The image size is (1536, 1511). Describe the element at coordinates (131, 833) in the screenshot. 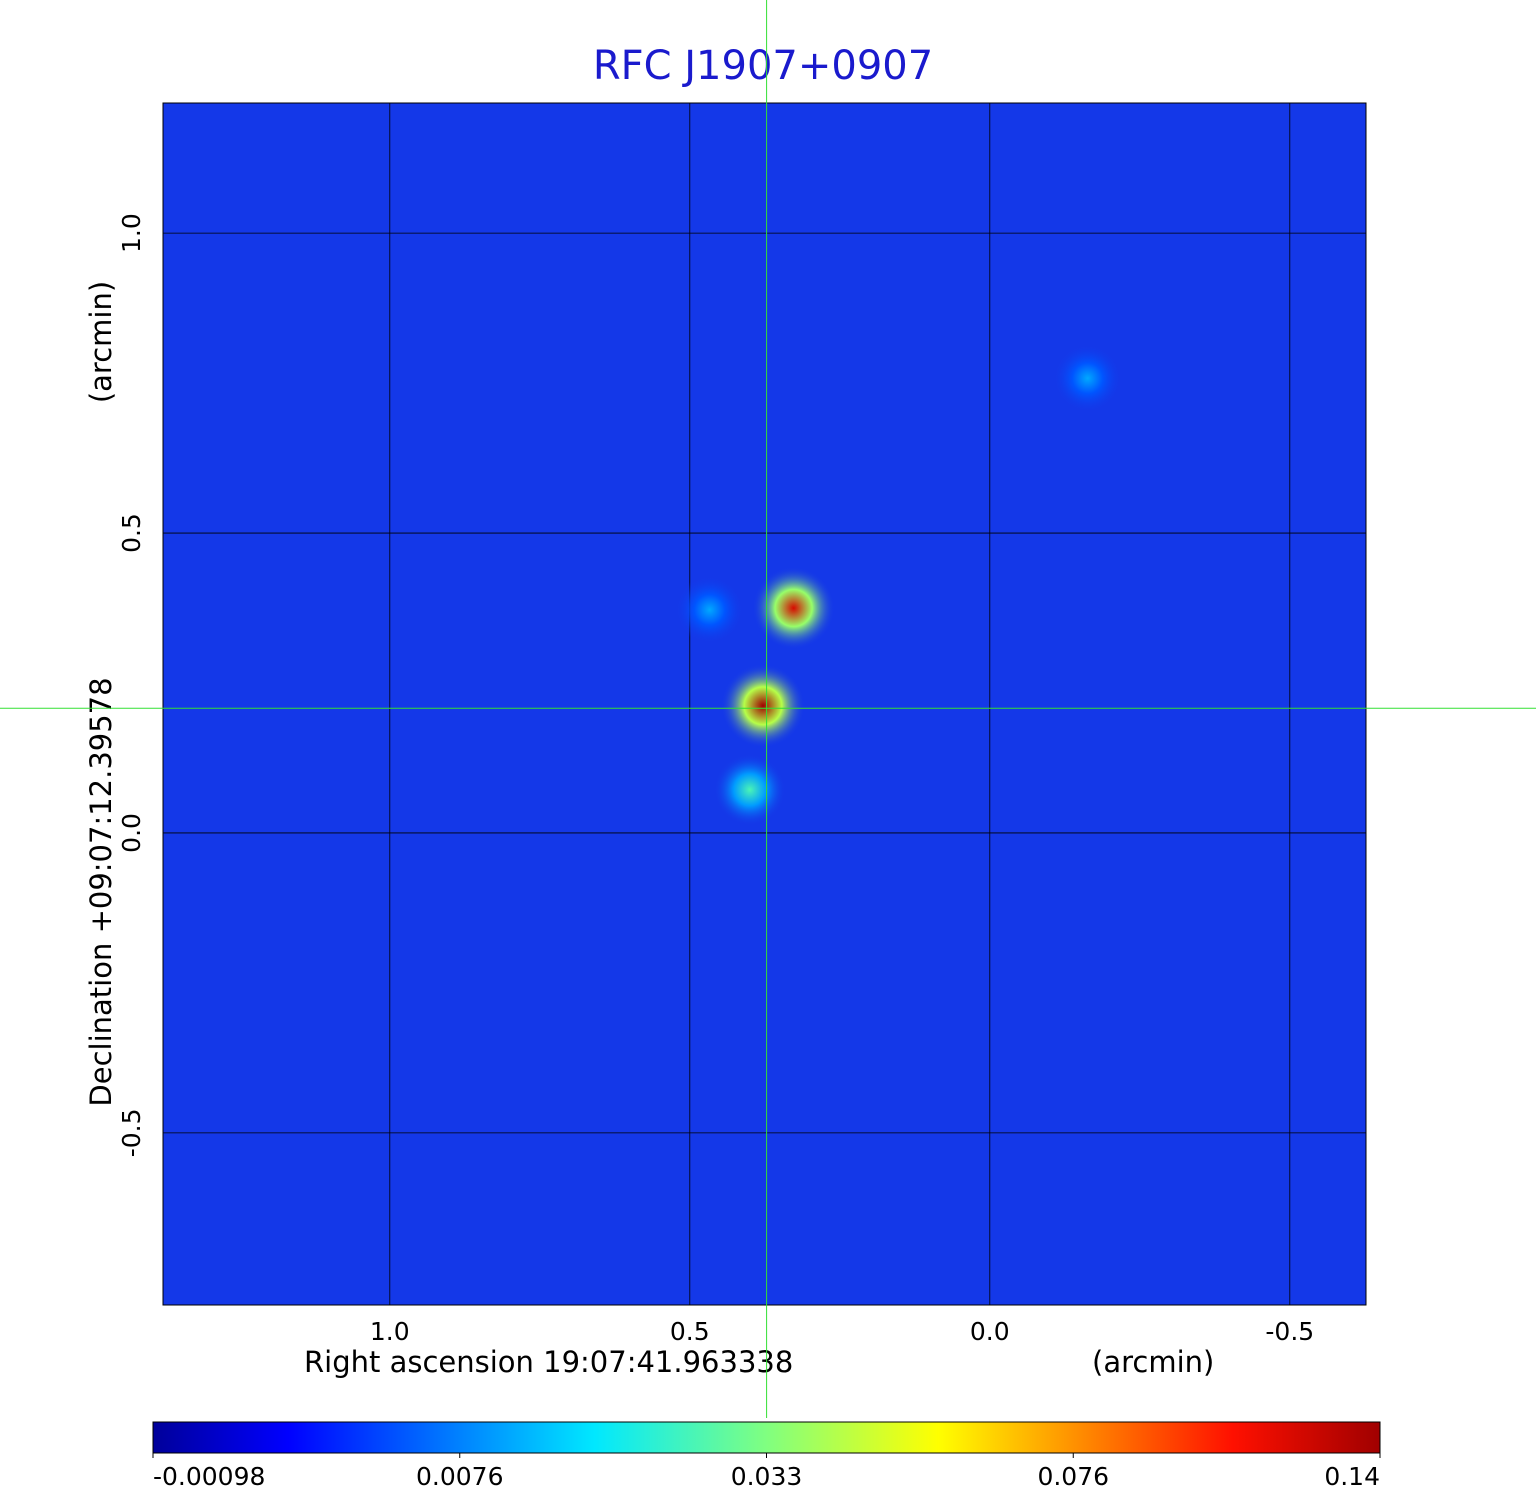

I see `y-tick-label: 0.0` at that location.